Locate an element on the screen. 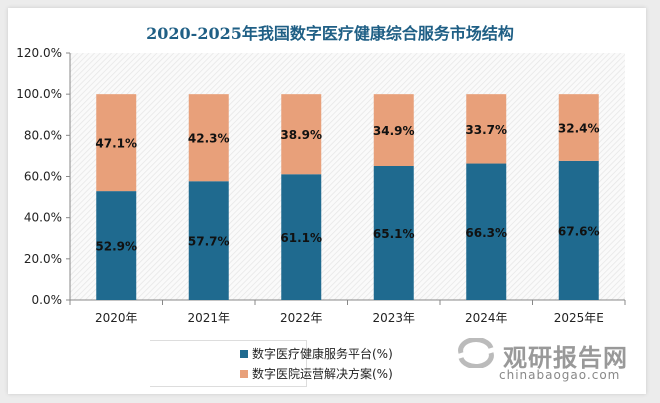  data-label: 34.9% is located at coordinates (394, 131).